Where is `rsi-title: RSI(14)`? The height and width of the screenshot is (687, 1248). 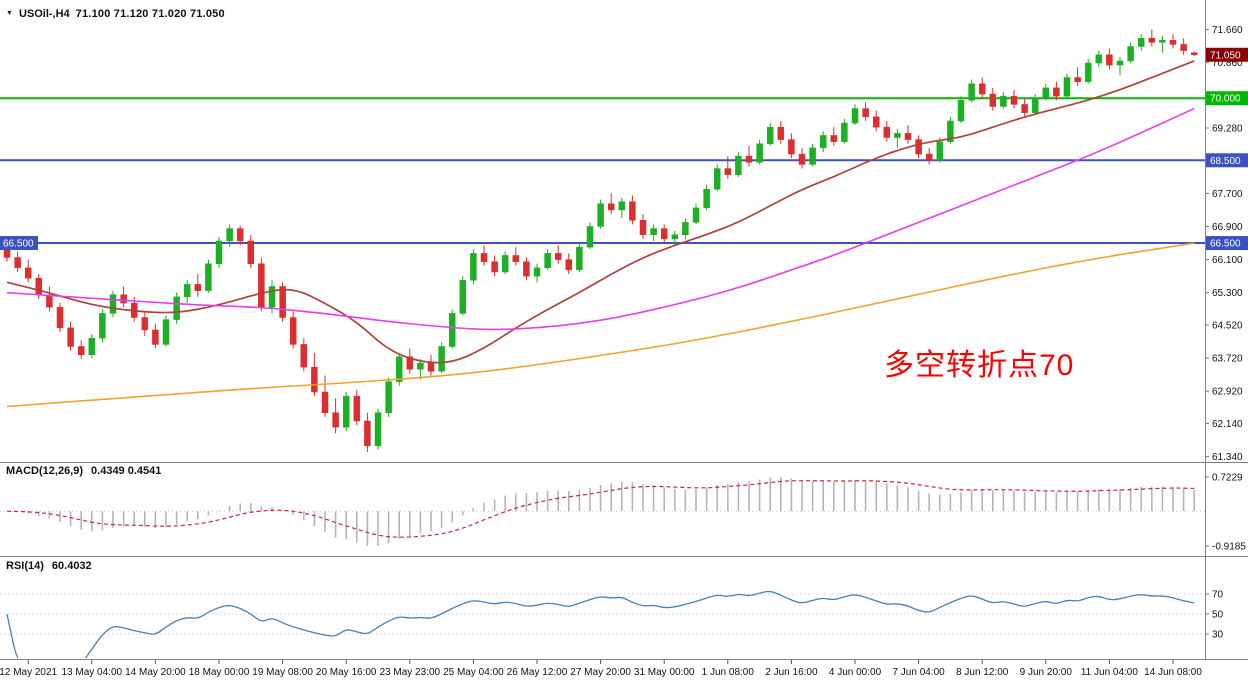
rsi-title: RSI(14) is located at coordinates (25, 566).